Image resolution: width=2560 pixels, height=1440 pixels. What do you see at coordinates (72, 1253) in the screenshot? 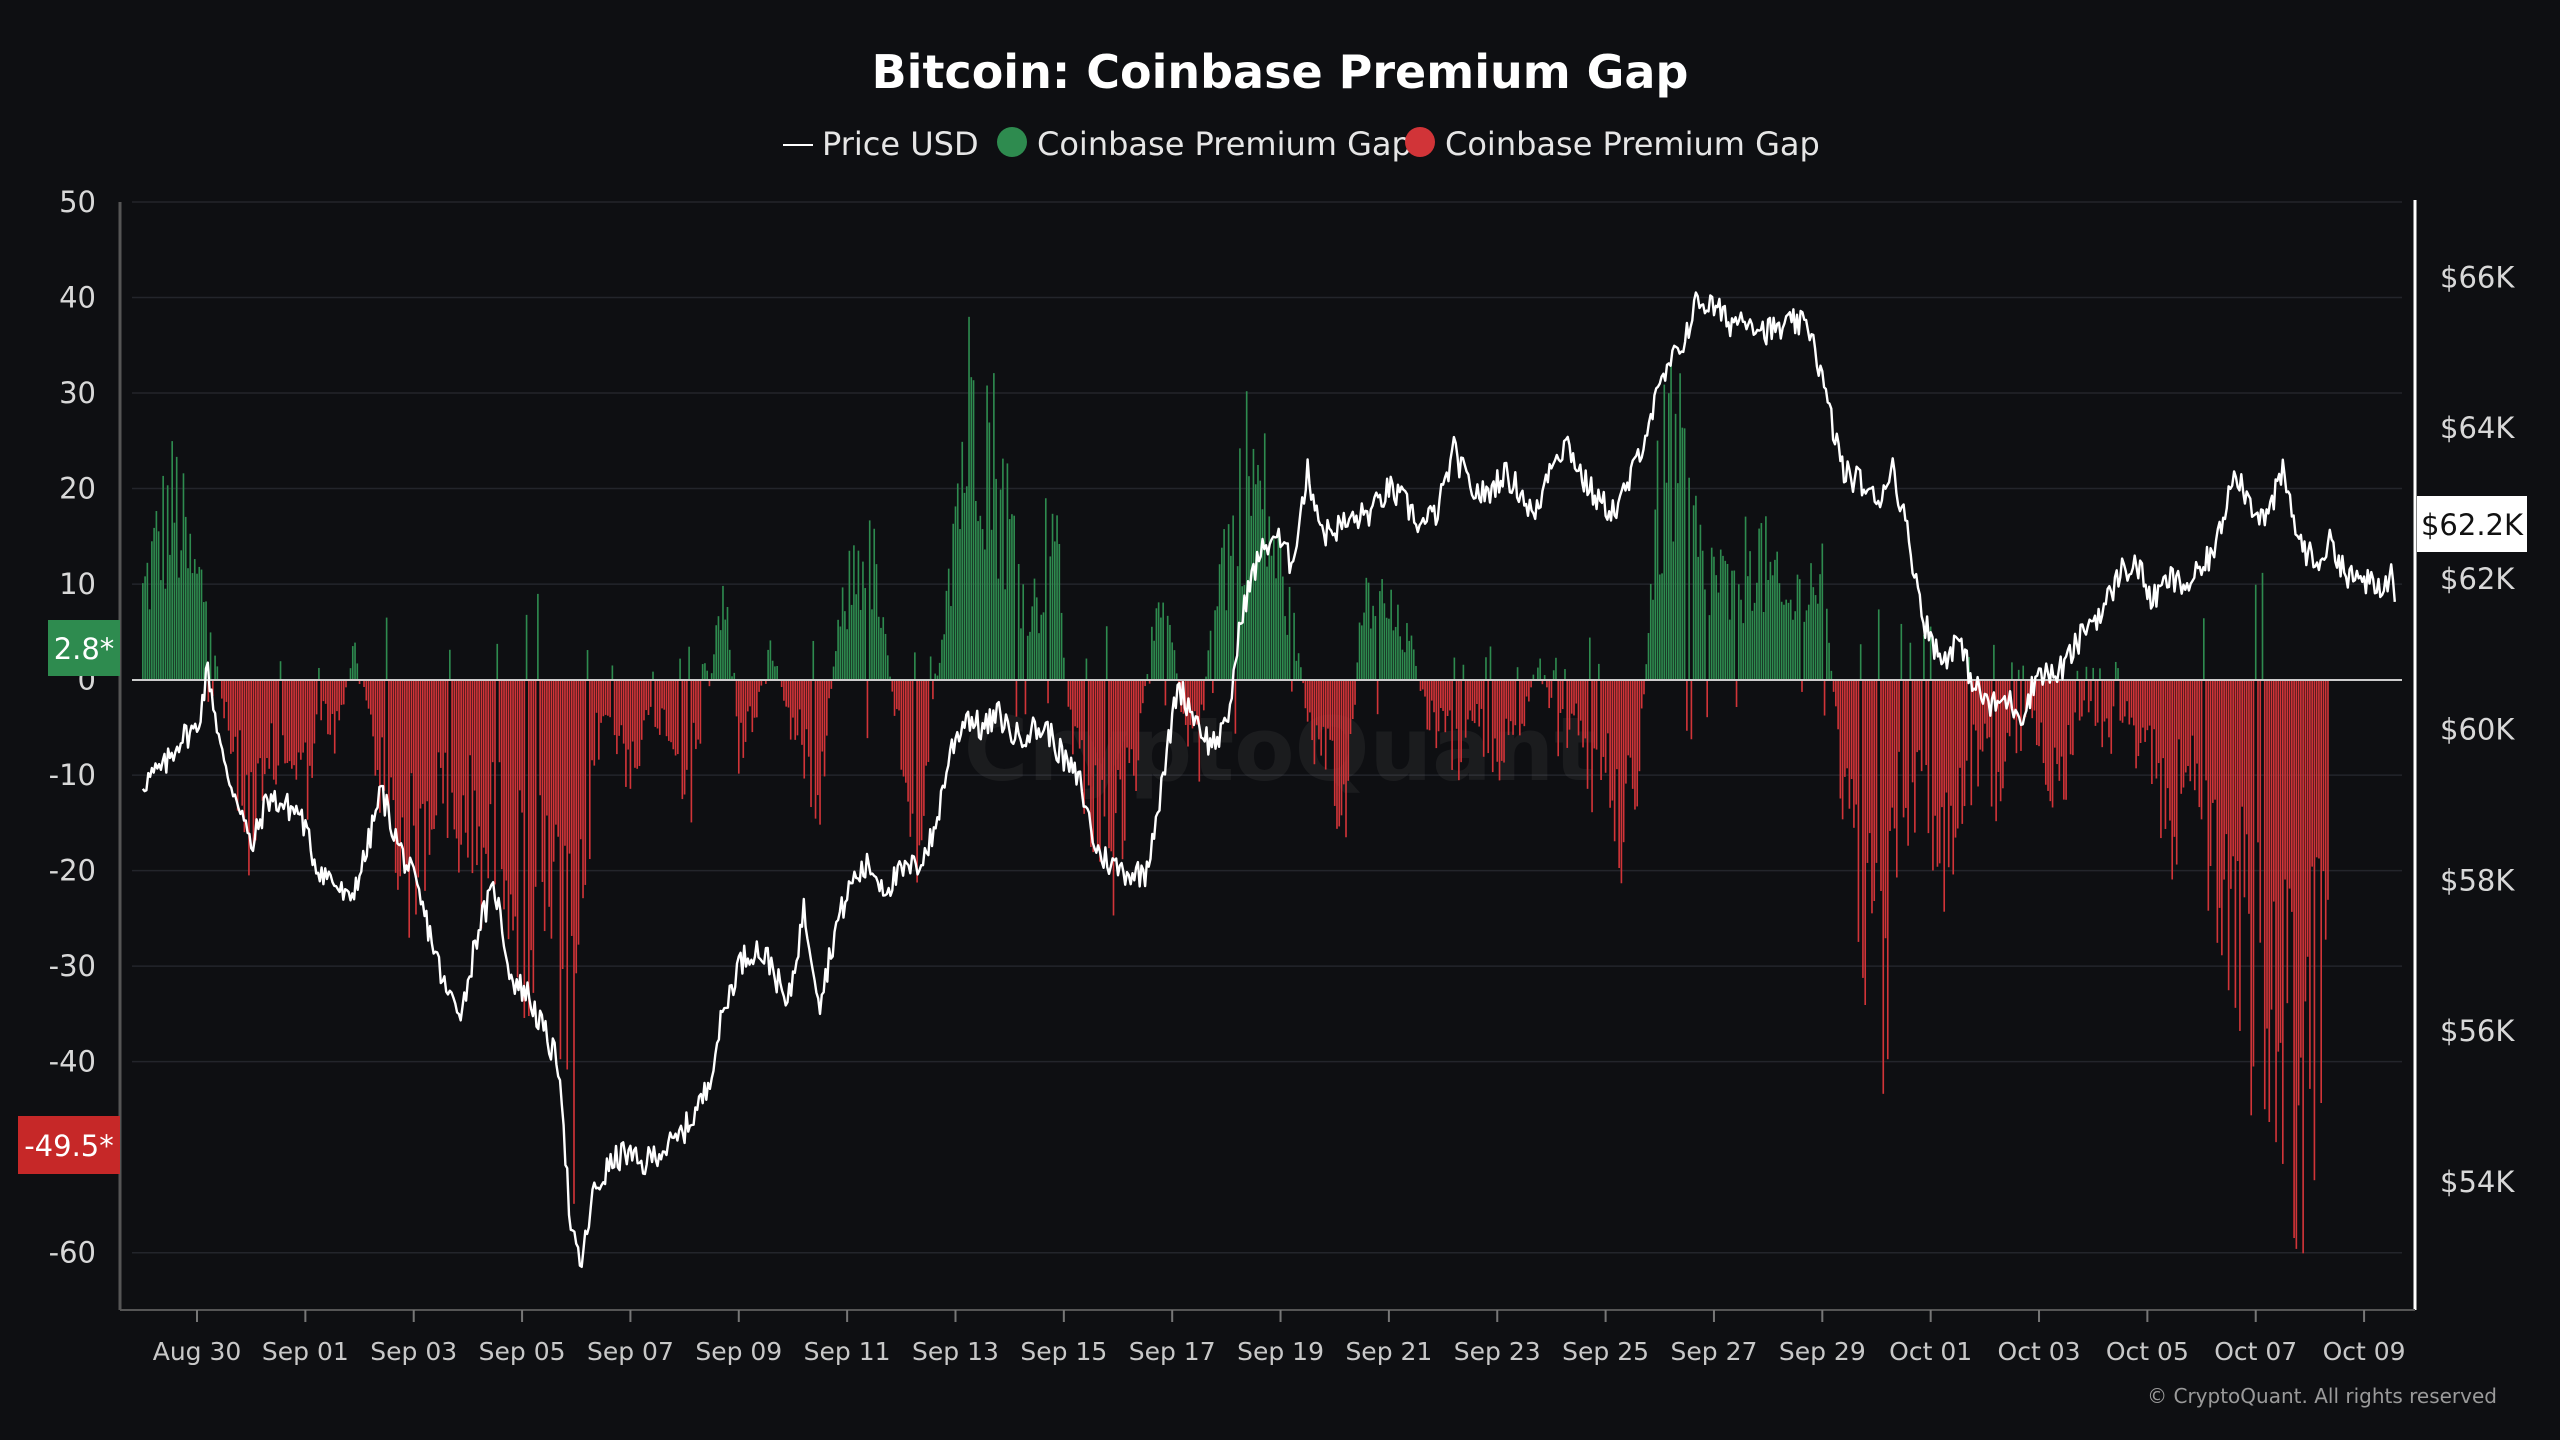
I see `left-tick-label: -60` at bounding box center [72, 1253].